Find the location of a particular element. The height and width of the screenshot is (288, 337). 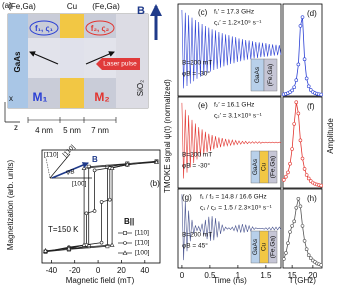

panel-label: (d) is located at coordinates (312, 13).